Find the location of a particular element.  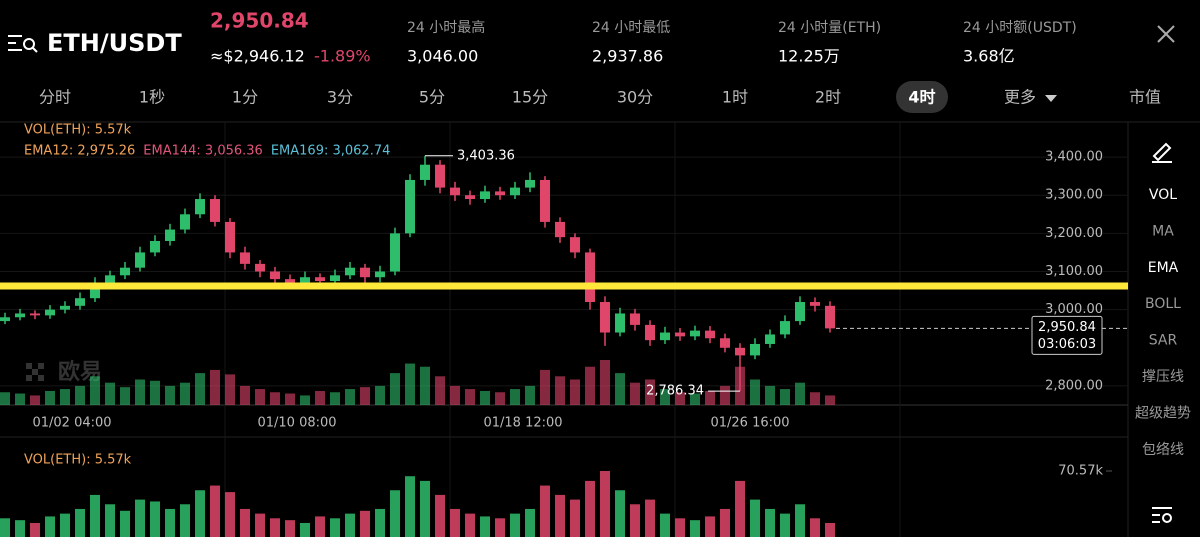

last-price-box is located at coordinates (1067, 335).